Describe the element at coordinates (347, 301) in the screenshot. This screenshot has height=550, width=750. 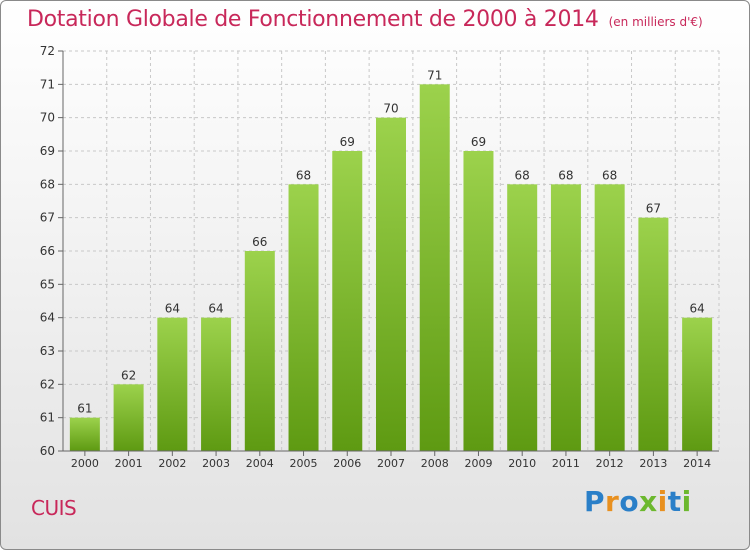
I see `bar-2006` at that location.